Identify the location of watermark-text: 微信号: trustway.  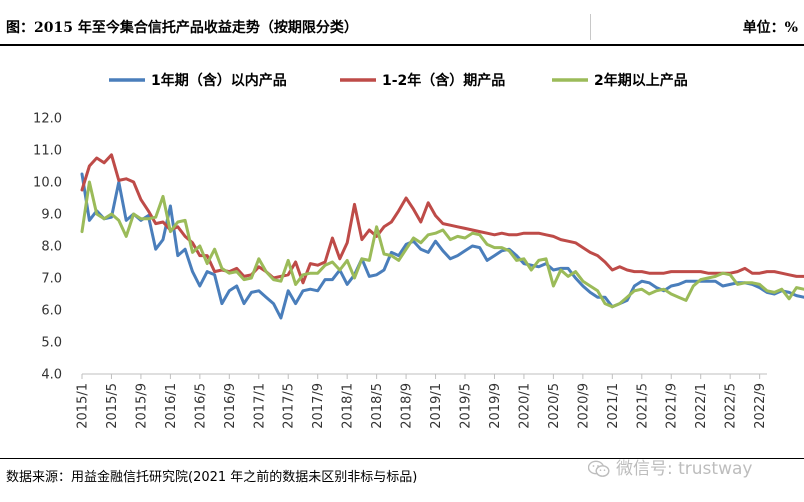
(684, 469).